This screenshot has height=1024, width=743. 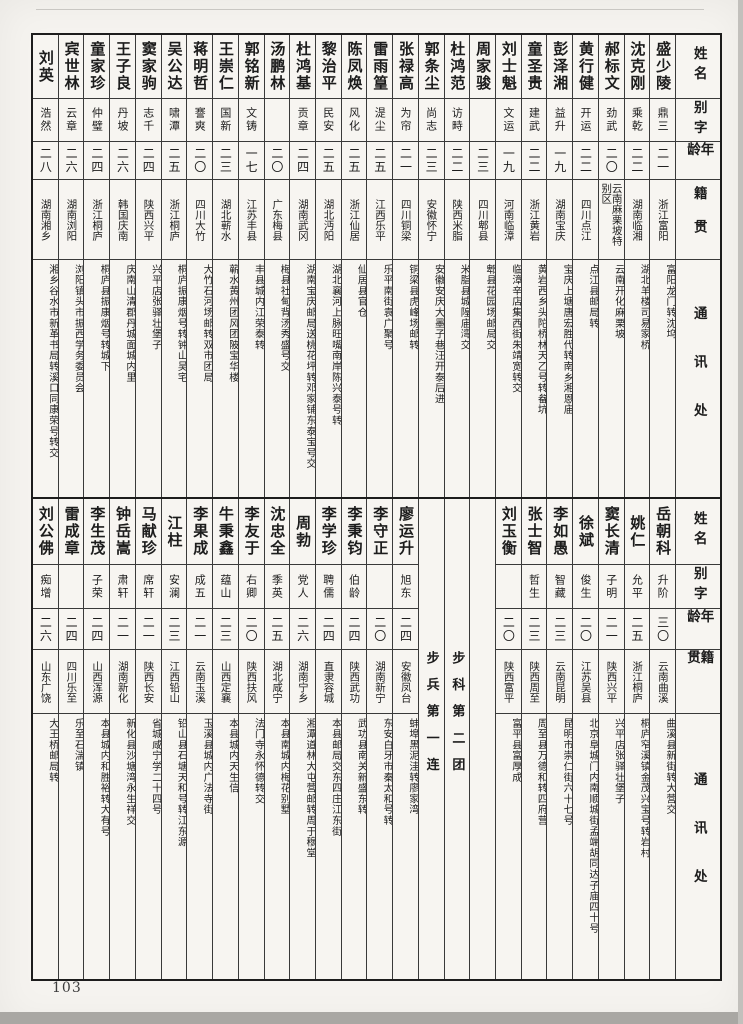 I want to click on person-origin: 陕西米脂, so click(x=457, y=220).